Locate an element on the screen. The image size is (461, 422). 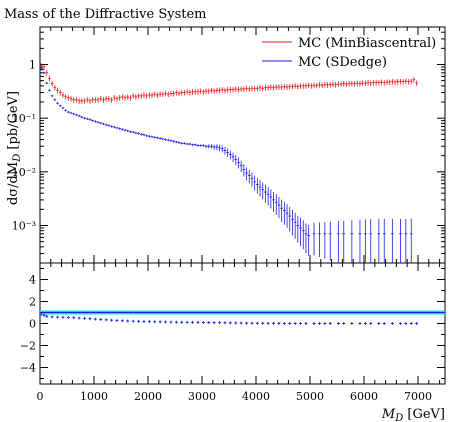
x-tick-label: 5000 is located at coordinates (310, 396).